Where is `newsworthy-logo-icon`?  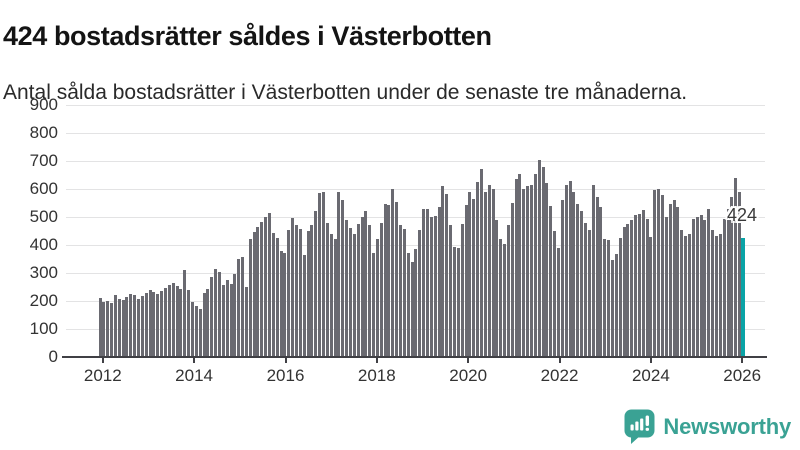
newsworthy-logo-icon is located at coordinates (639, 426).